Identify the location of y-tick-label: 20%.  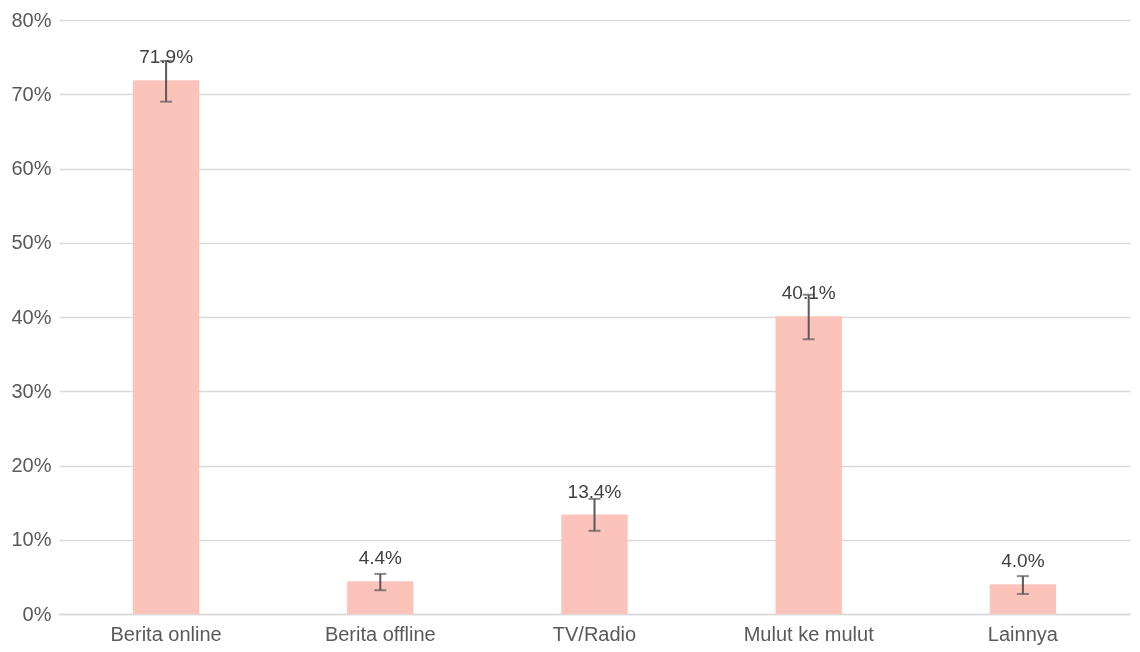
(31, 465).